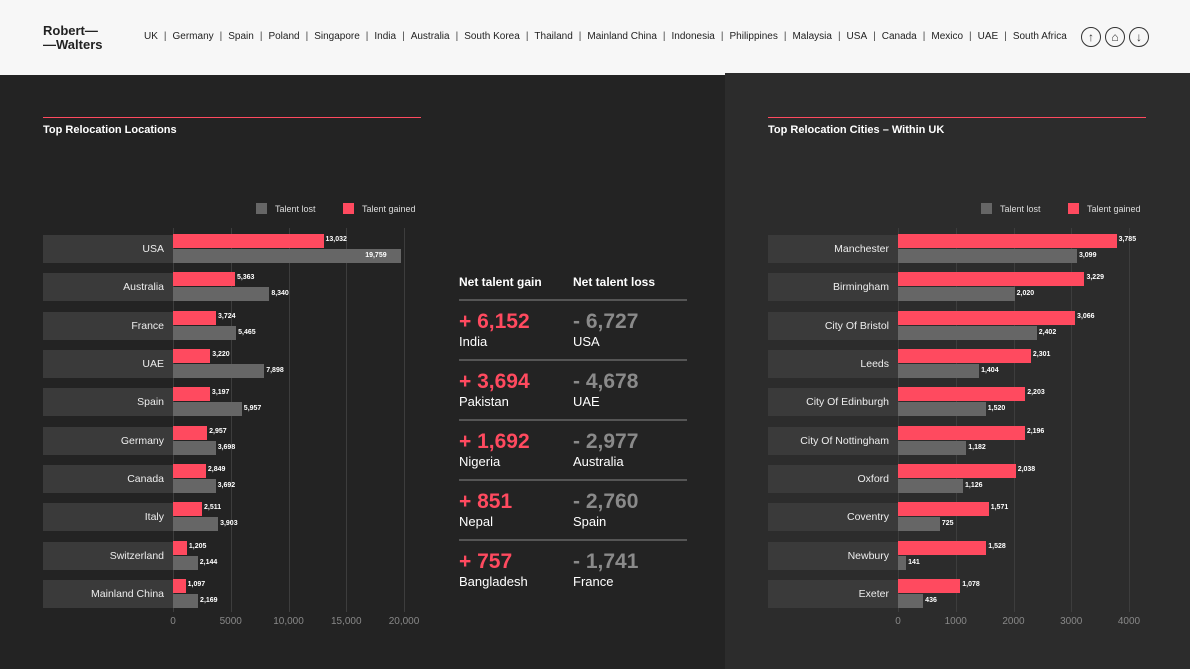  Describe the element at coordinates (1139, 37) in the screenshot. I see `arrow-down-icon: ↓` at that location.